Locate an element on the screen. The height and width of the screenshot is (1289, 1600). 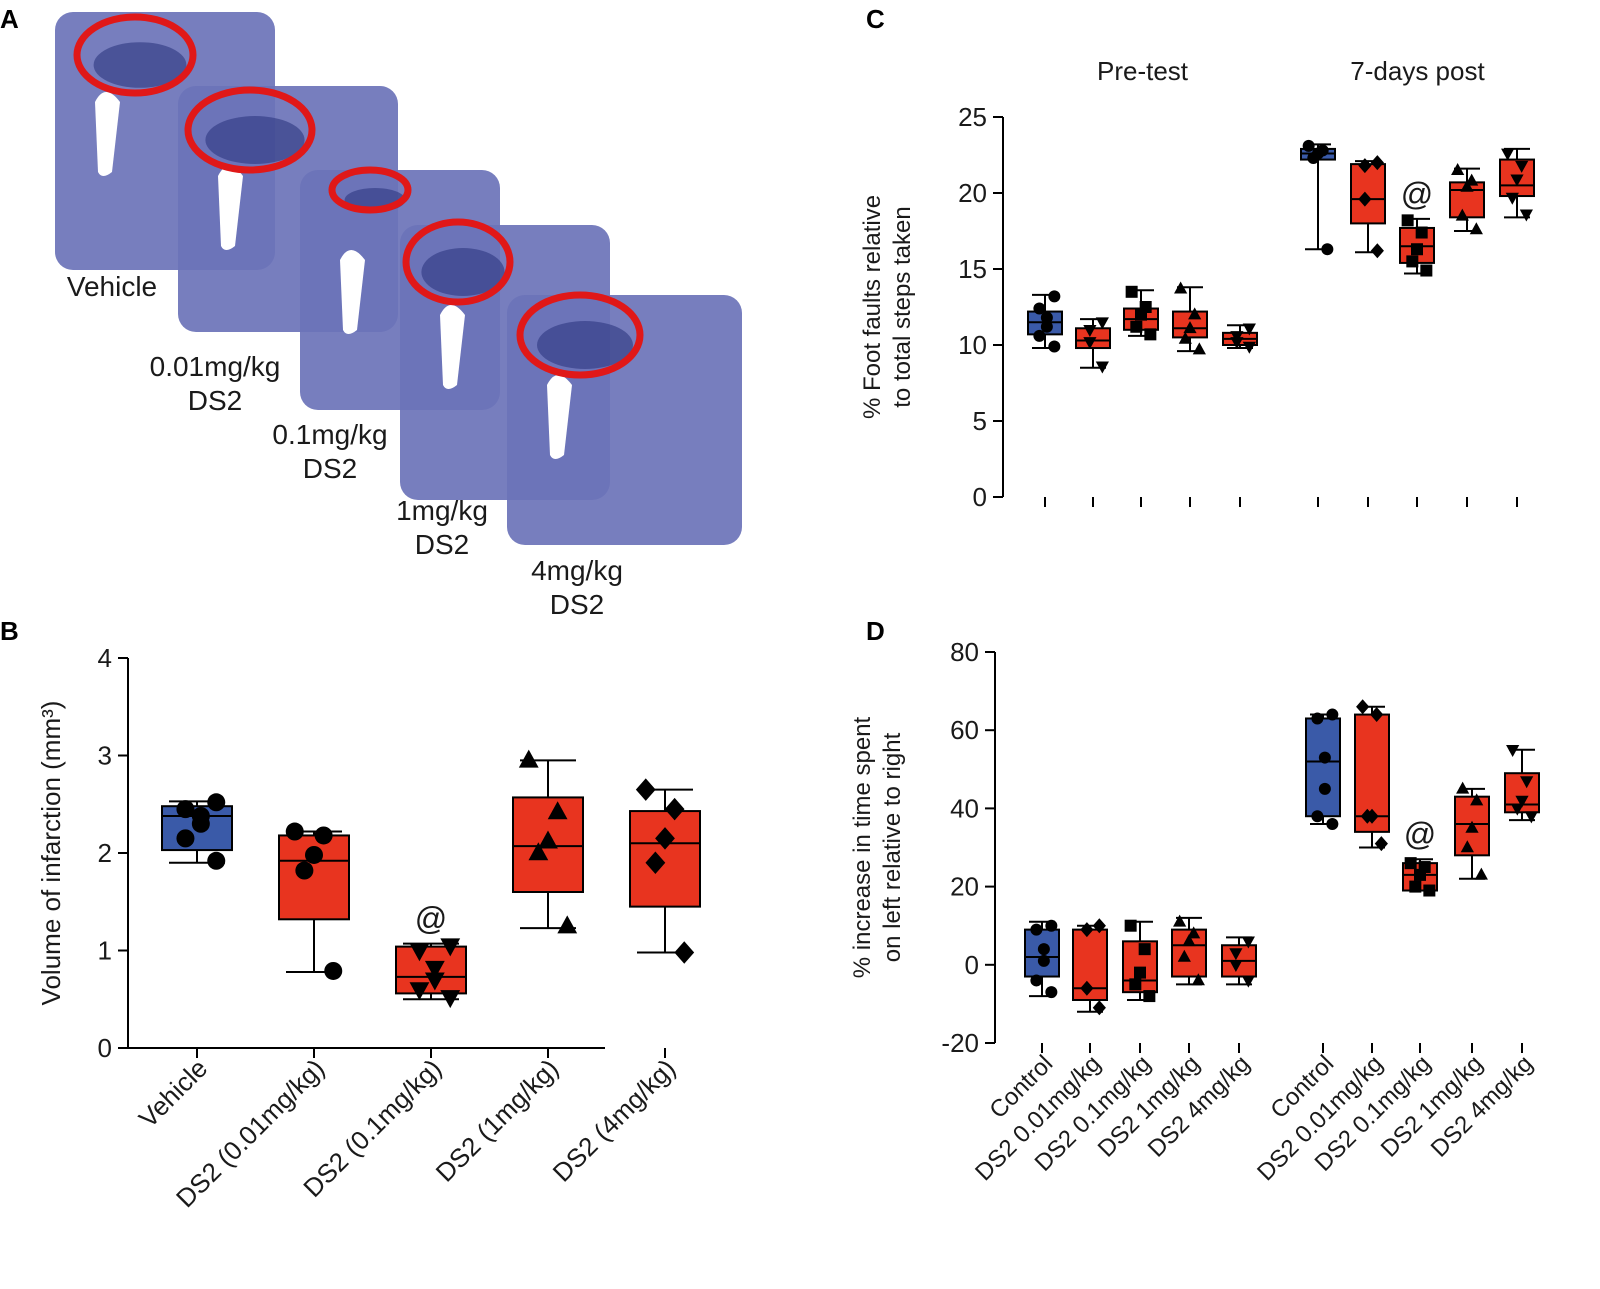
box-iqr is located at coordinates (665, 859).